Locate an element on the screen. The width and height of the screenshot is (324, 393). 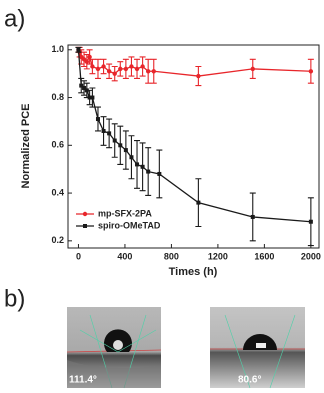
x-tick-label: 400 is located at coordinates (124, 256).